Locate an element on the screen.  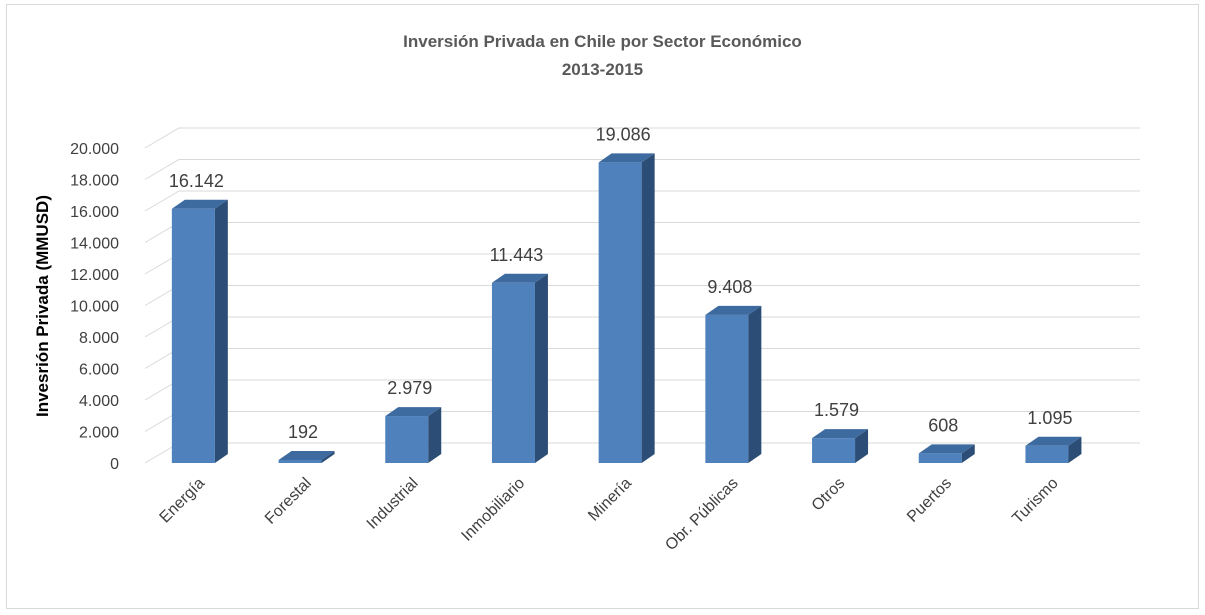
y-tick-label: 12.000 is located at coordinates (94, 275).